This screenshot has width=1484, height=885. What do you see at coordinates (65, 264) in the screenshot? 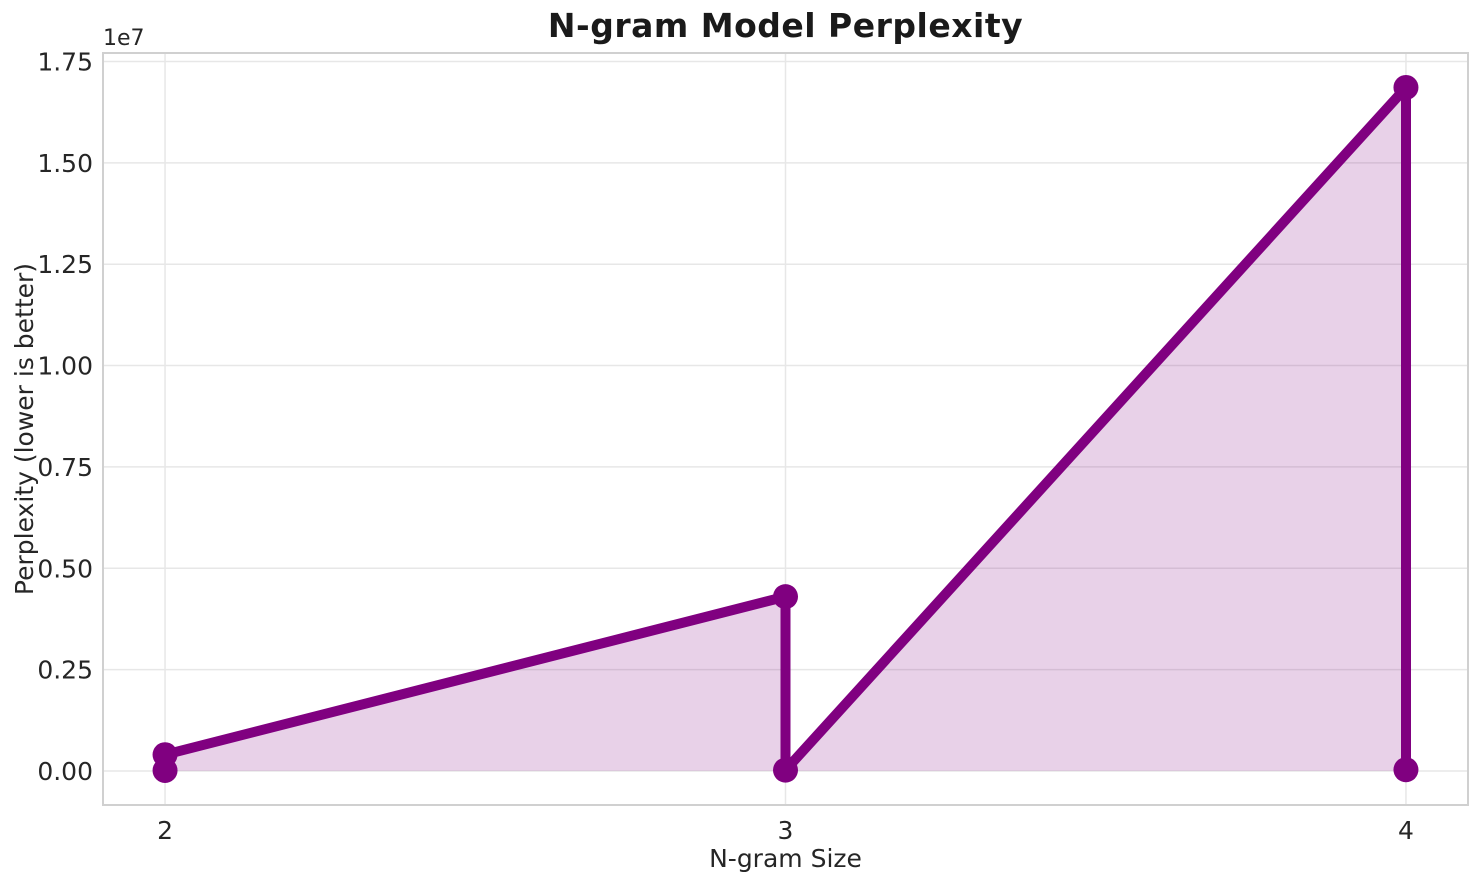
I see `y-tick-label: 1.25` at bounding box center [65, 264].